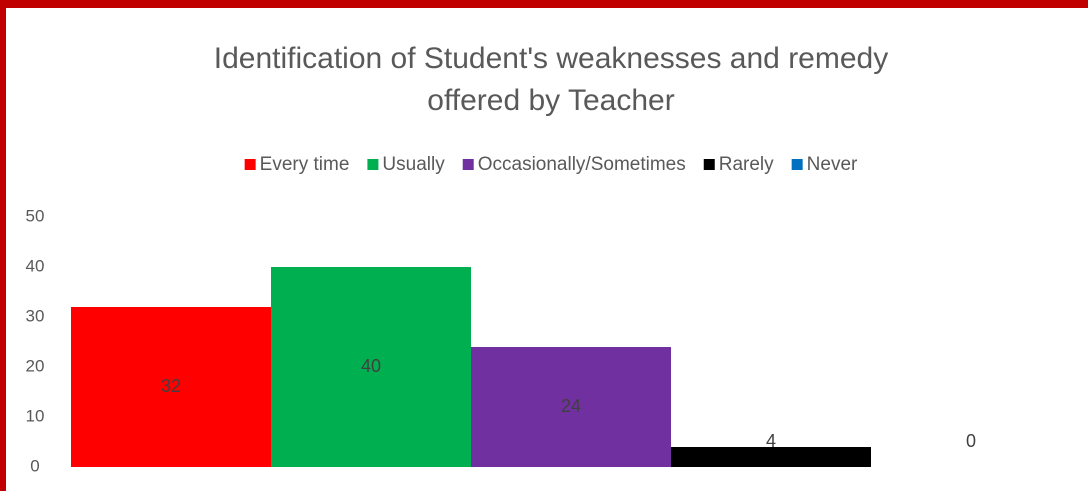  What do you see at coordinates (413, 164) in the screenshot?
I see `legend-label: Usually` at bounding box center [413, 164].